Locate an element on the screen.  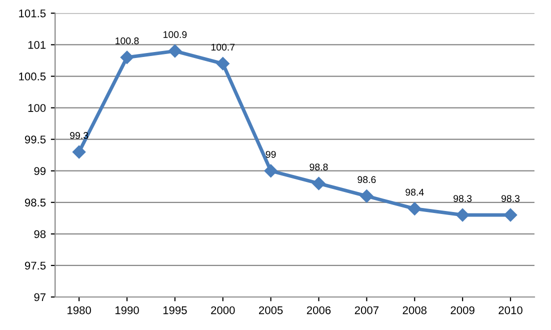
x-tick-label: 2007 is located at coordinates (366, 310).